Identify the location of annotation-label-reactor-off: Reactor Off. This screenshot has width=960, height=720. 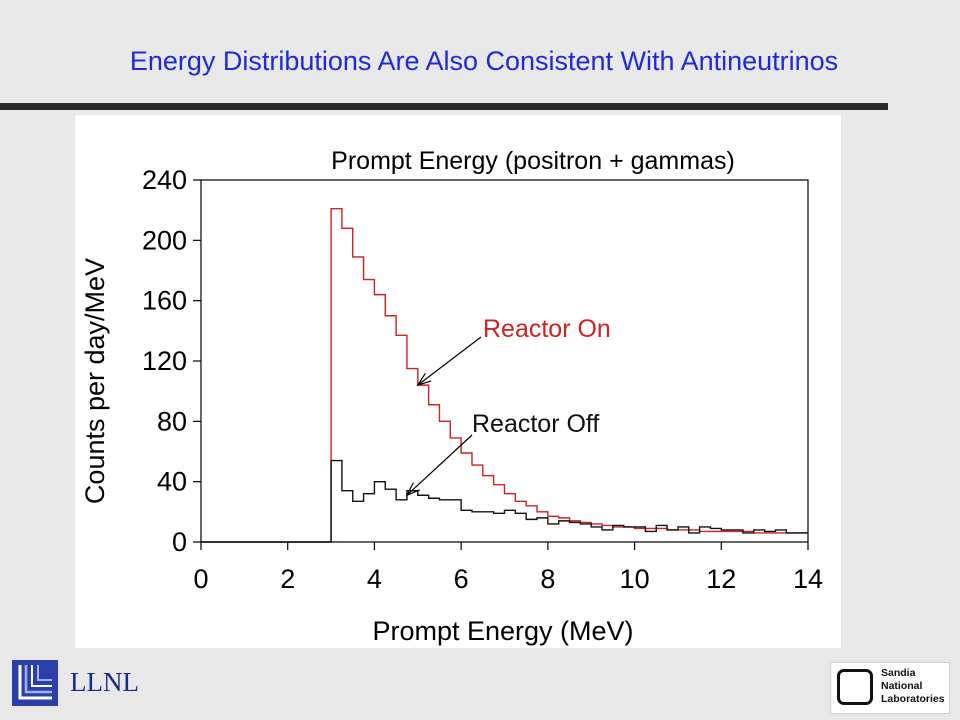
(535, 424).